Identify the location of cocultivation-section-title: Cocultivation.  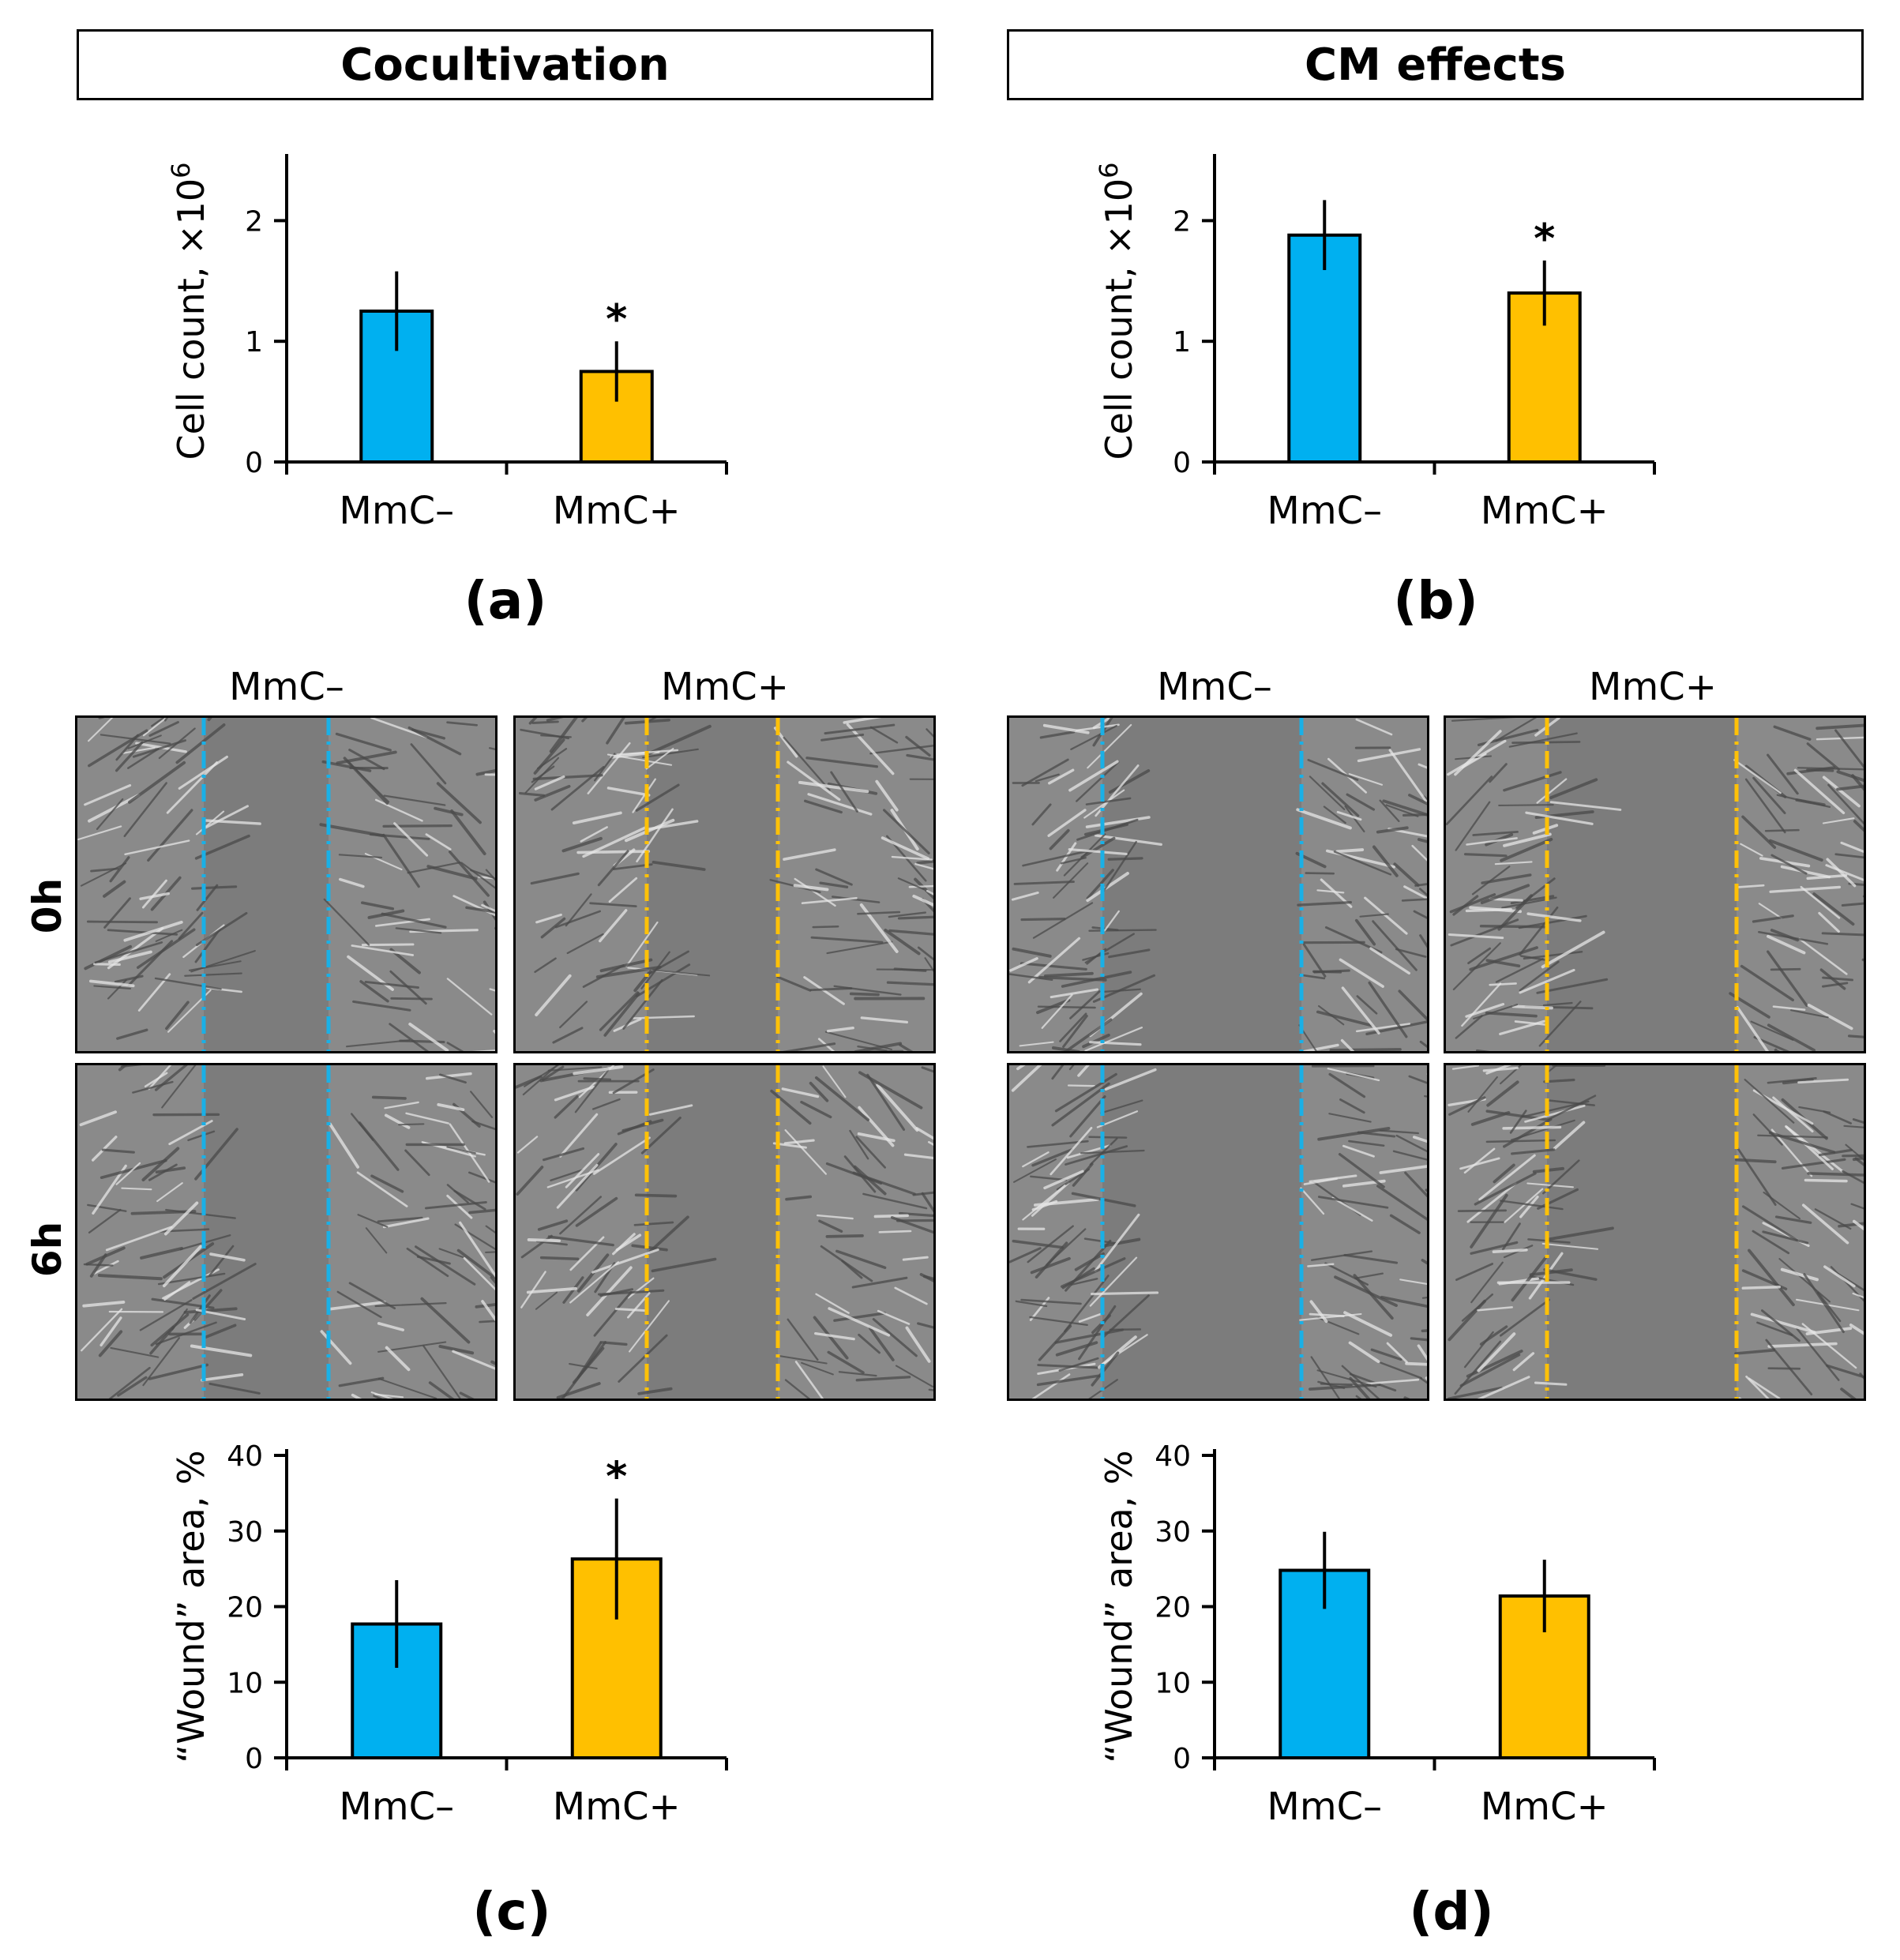
(505, 64).